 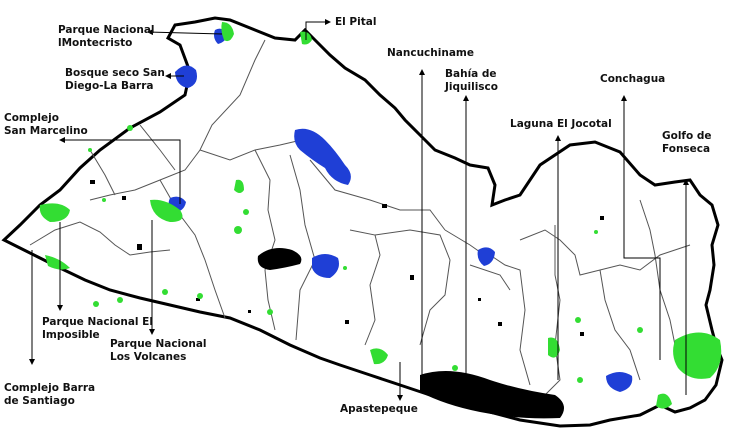 What do you see at coordinates (46, 124) in the screenshot?
I see `label-san-marcelino: Complejo San Marcelino` at bounding box center [46, 124].